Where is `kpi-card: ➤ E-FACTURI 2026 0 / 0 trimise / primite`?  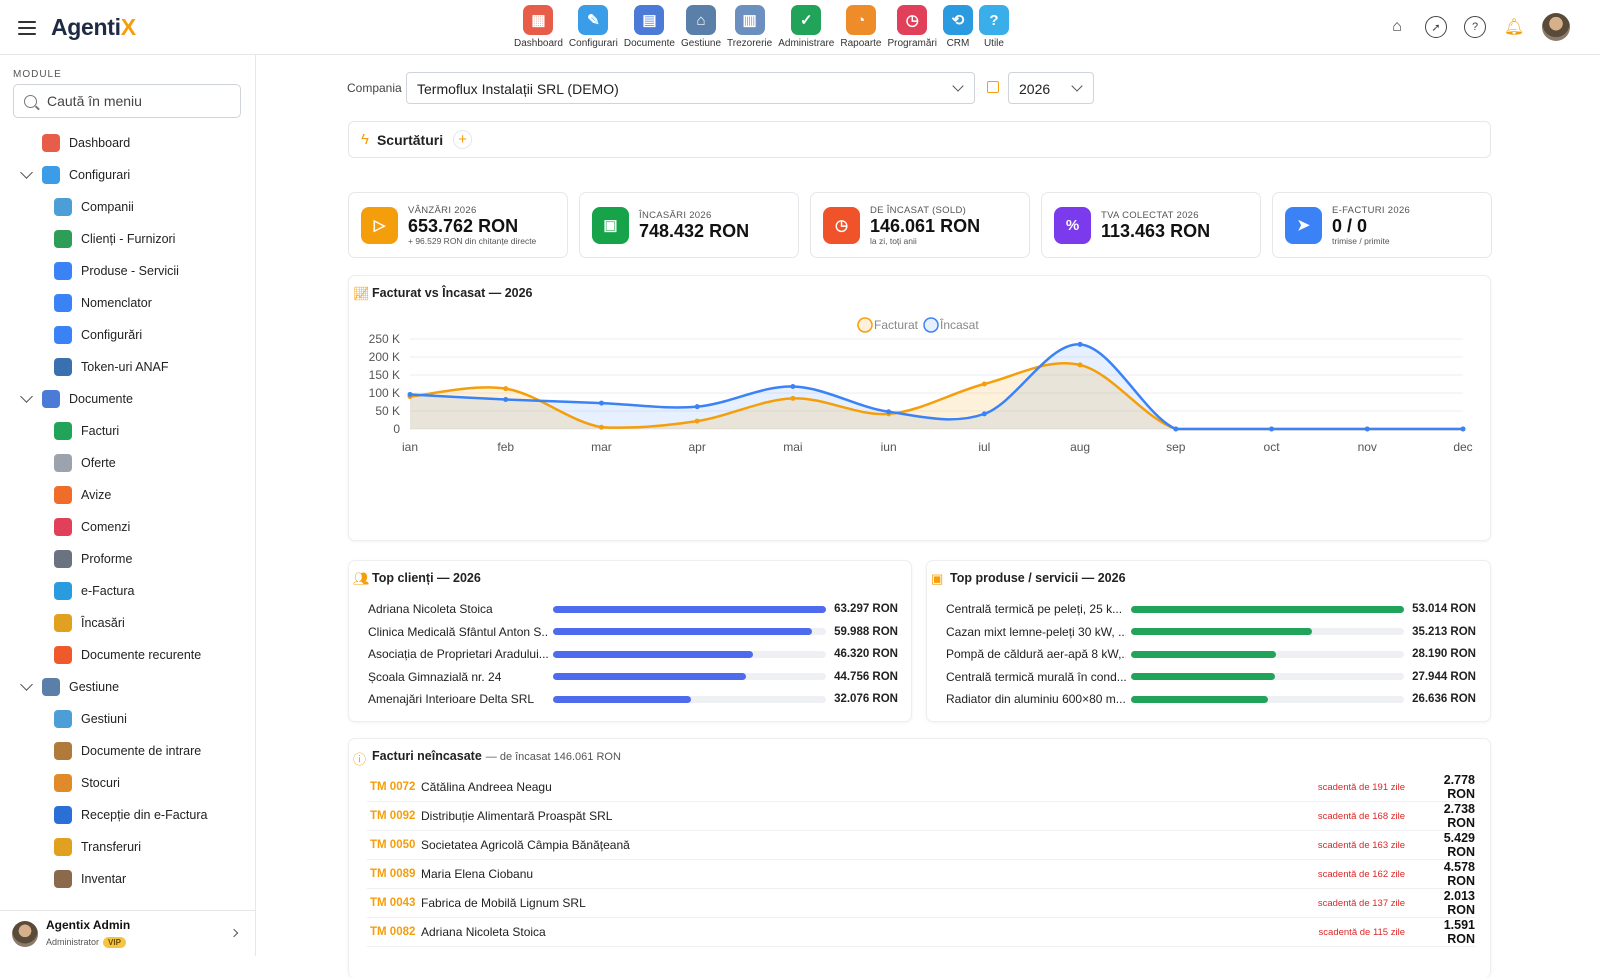 kpi-card: ➤ E-FACTURI 2026 0 / 0 trimise / primite is located at coordinates (1382, 225).